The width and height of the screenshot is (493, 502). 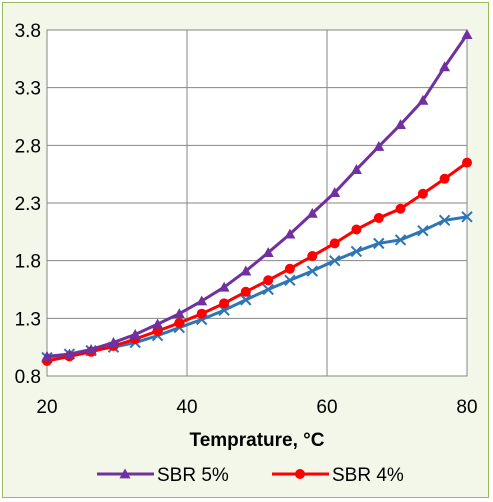 I want to click on x-tick-label: 80, so click(x=466, y=407).